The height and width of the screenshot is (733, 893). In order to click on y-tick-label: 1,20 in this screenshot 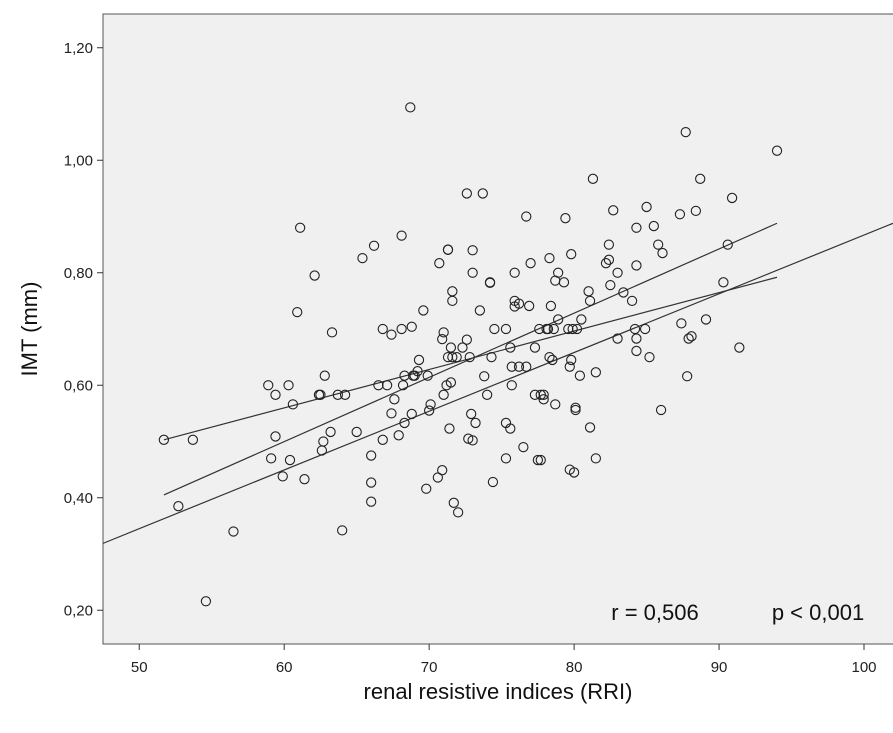, I will do `click(78, 48)`.